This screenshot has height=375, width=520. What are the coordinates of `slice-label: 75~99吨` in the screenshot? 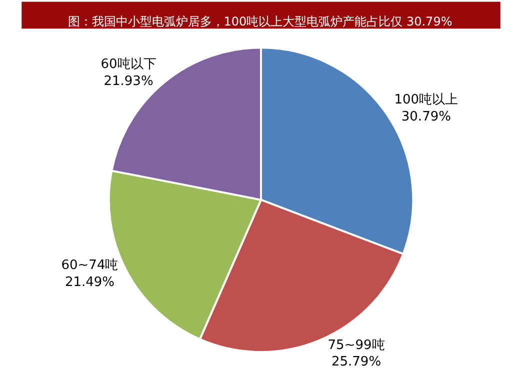 It's located at (356, 345).